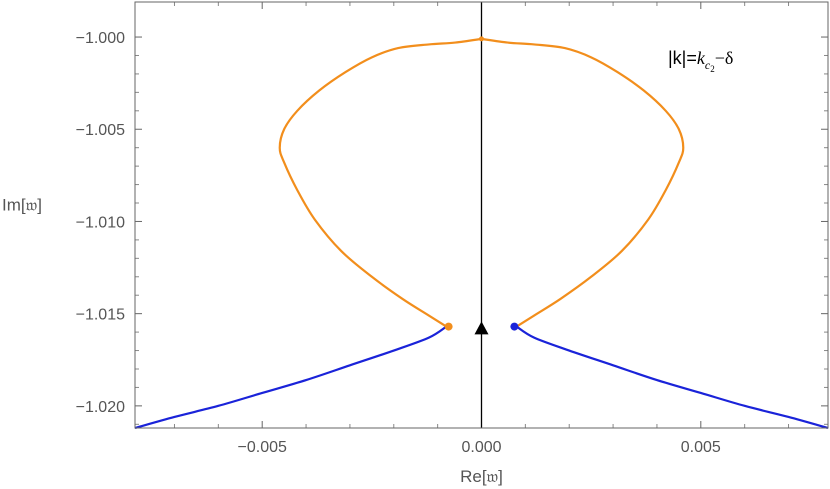 This screenshot has height=489, width=830. What do you see at coordinates (22, 204) in the screenshot?
I see `y-axis-label: Im[𝔴]` at bounding box center [22, 204].